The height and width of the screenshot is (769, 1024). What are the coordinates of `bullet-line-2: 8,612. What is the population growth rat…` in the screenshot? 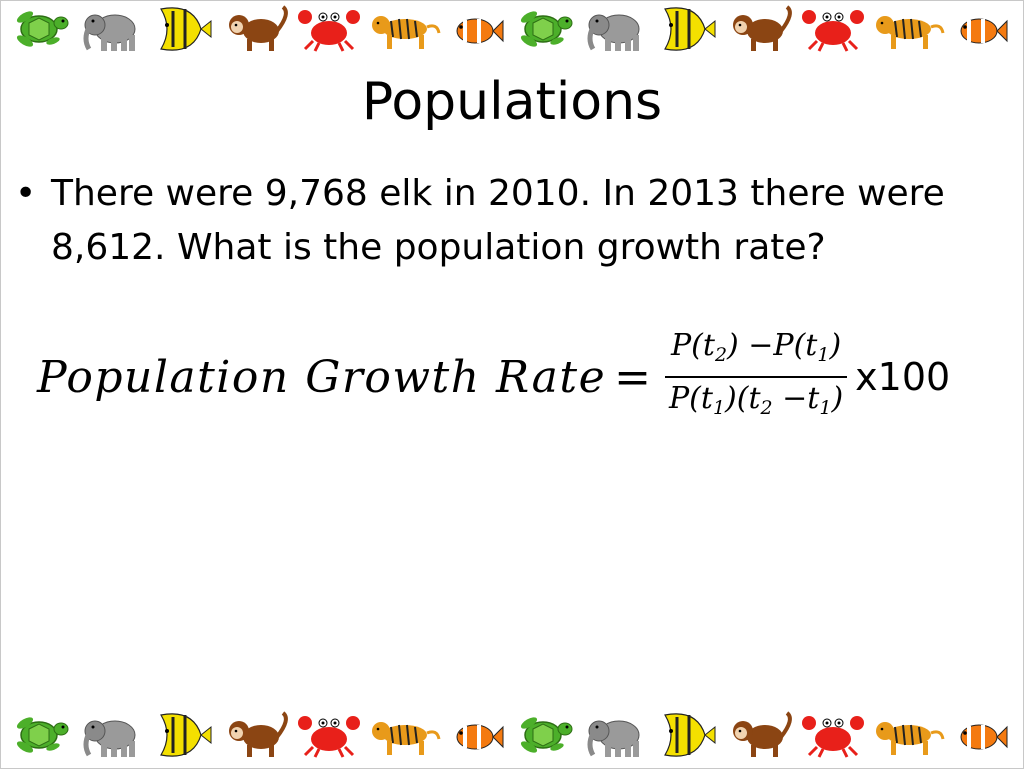 It's located at (438, 247).